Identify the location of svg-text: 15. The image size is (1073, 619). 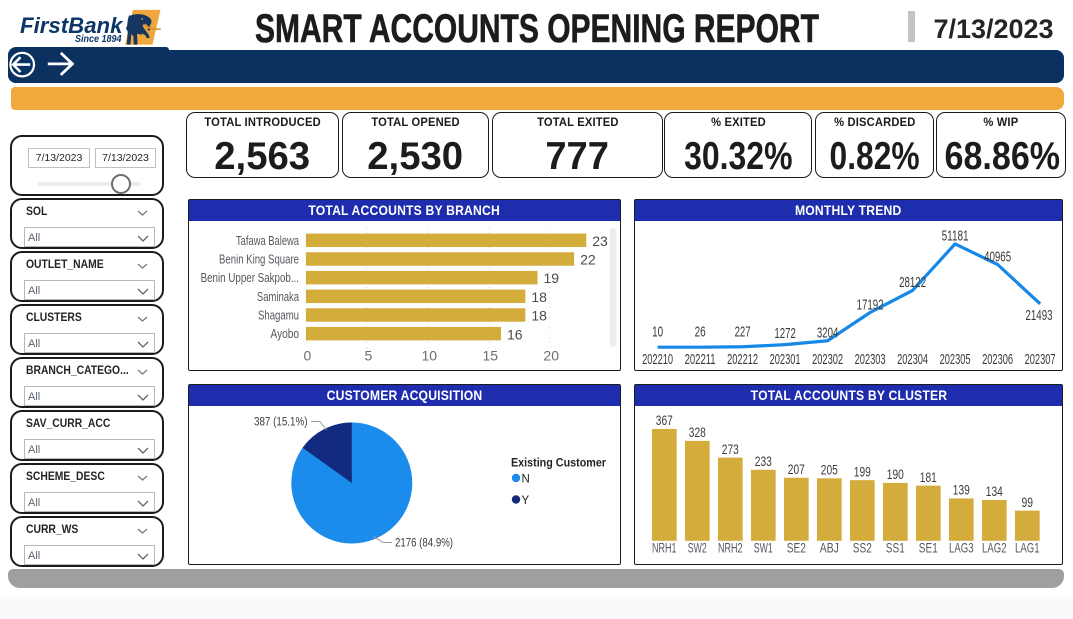
(490, 356).